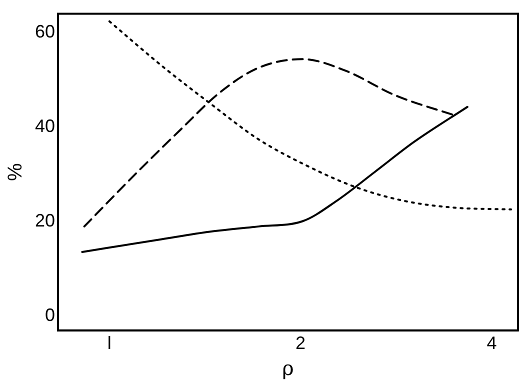 The height and width of the screenshot is (382, 528). What do you see at coordinates (45, 220) in the screenshot?
I see `y-tick-label: 20` at bounding box center [45, 220].